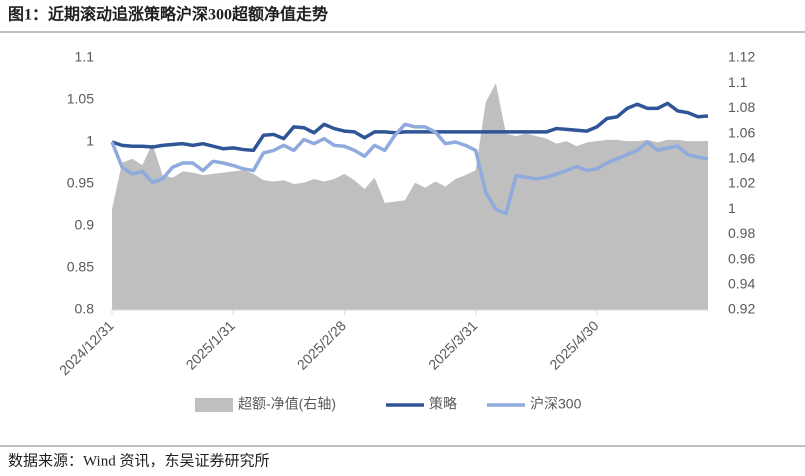 This screenshot has height=476, width=805. I want to click on y2-tick-label: 1.02, so click(741, 183).